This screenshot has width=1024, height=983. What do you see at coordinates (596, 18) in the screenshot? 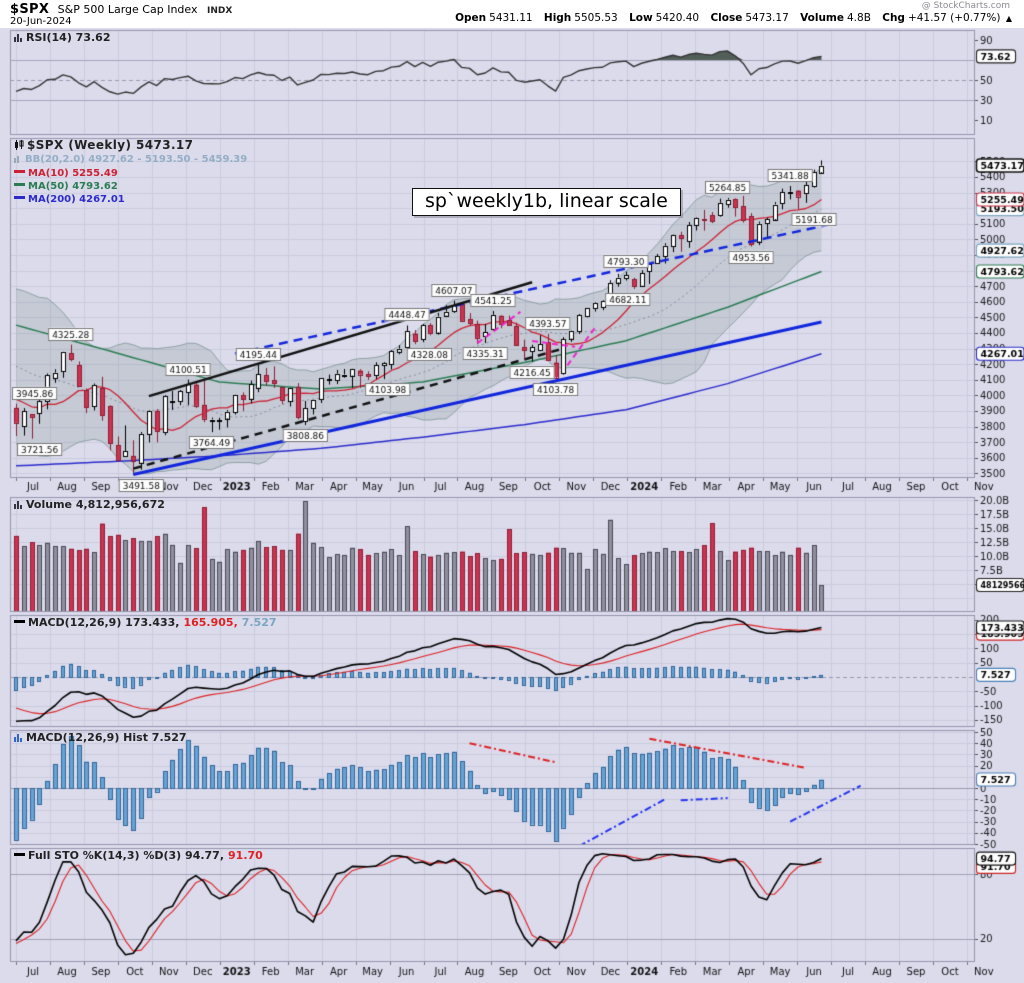
I see `high-value: 5505.53` at bounding box center [596, 18].